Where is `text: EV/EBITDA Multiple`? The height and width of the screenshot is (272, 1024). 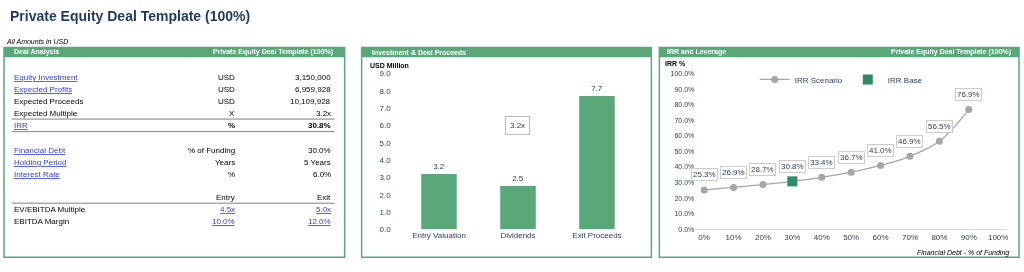 text: EV/EBITDA Multiple is located at coordinates (50, 209).